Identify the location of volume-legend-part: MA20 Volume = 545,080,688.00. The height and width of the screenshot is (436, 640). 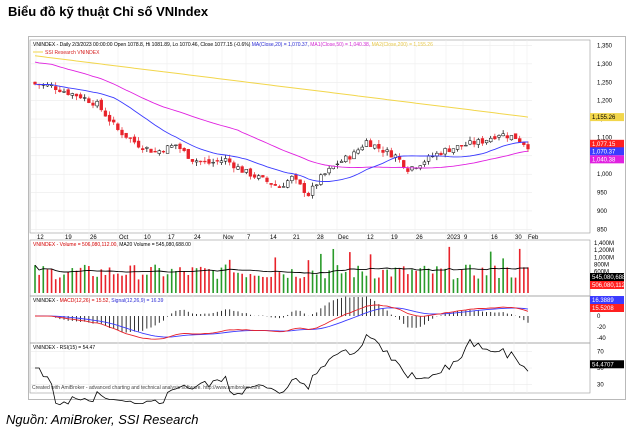
(155, 245).